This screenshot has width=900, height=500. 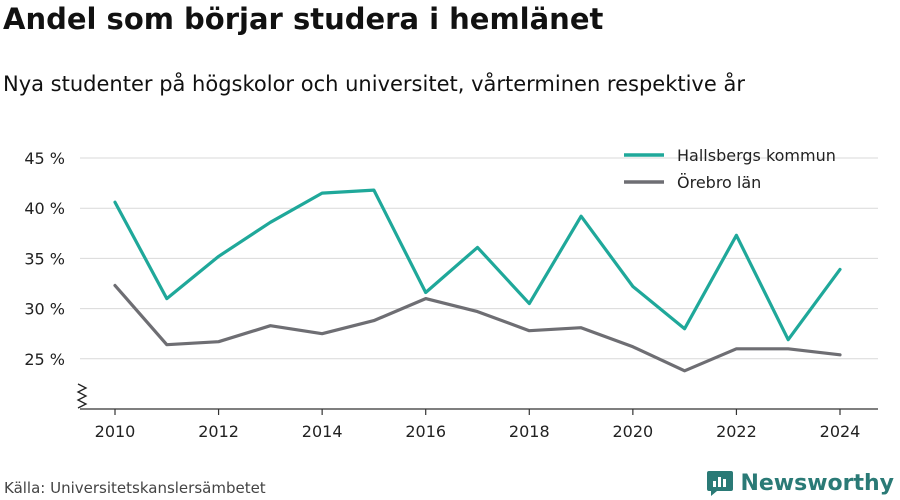 I want to click on x-tick-label: 2018, so click(x=529, y=431).